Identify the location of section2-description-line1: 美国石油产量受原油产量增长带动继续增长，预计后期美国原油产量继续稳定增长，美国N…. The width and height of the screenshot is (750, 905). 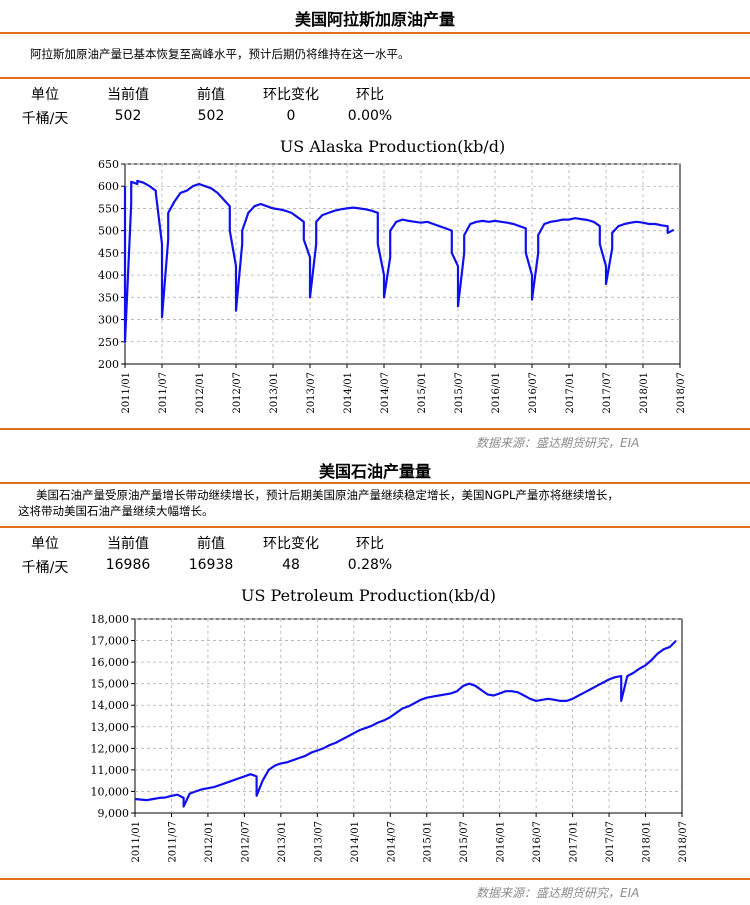
(327, 495).